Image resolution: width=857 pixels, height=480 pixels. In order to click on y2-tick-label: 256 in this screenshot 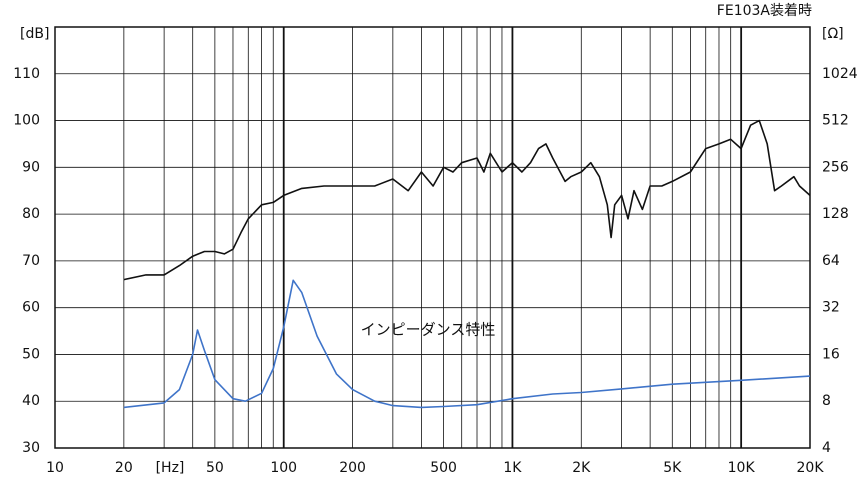, I will do `click(835, 167)`.